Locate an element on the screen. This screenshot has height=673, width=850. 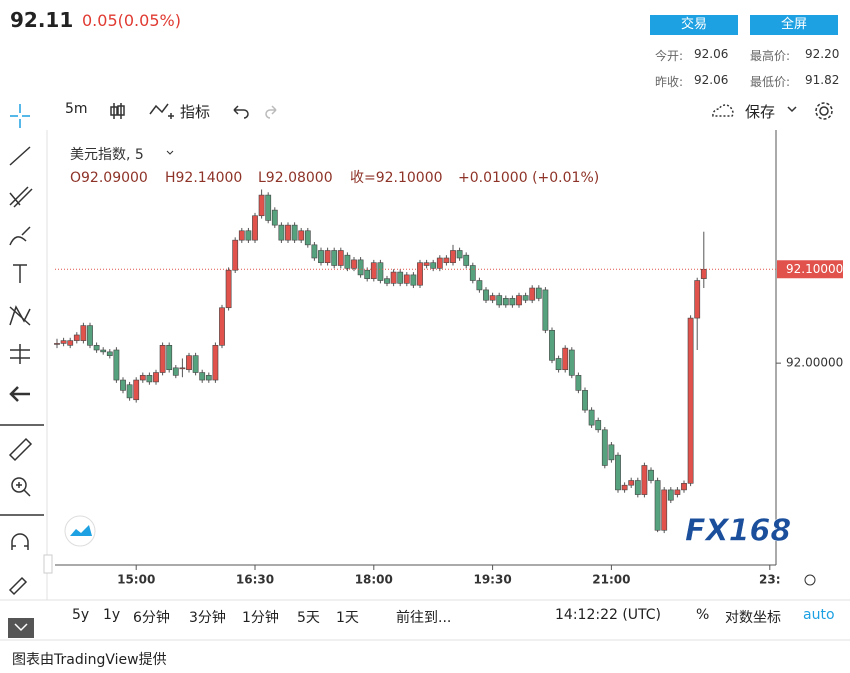
price-label-box is located at coordinates (810, 269).